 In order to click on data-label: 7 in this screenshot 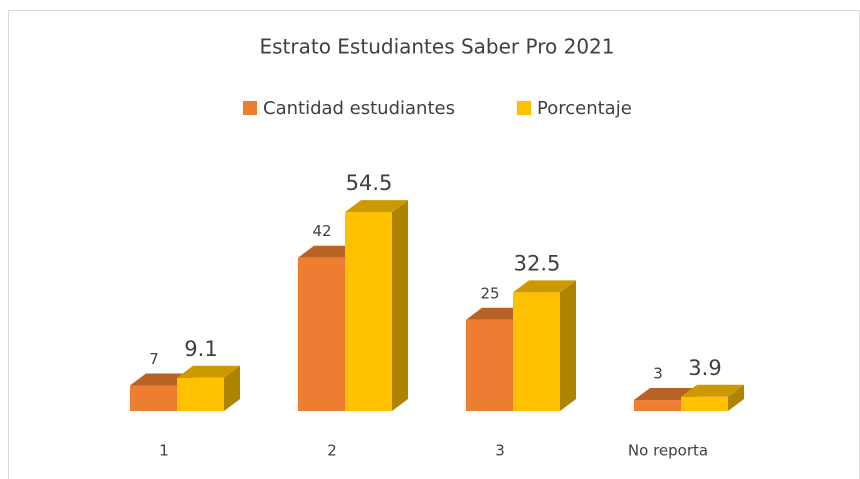, I will do `click(154, 359)`.